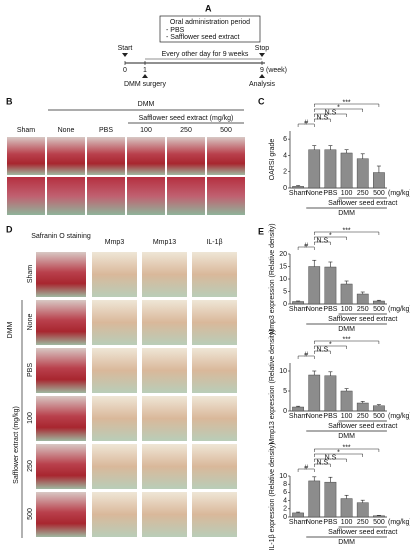 This screenshot has height=550, width=410. Describe the element at coordinates (214, 242) in the screenshot. I see `label: IL-1β` at that location.